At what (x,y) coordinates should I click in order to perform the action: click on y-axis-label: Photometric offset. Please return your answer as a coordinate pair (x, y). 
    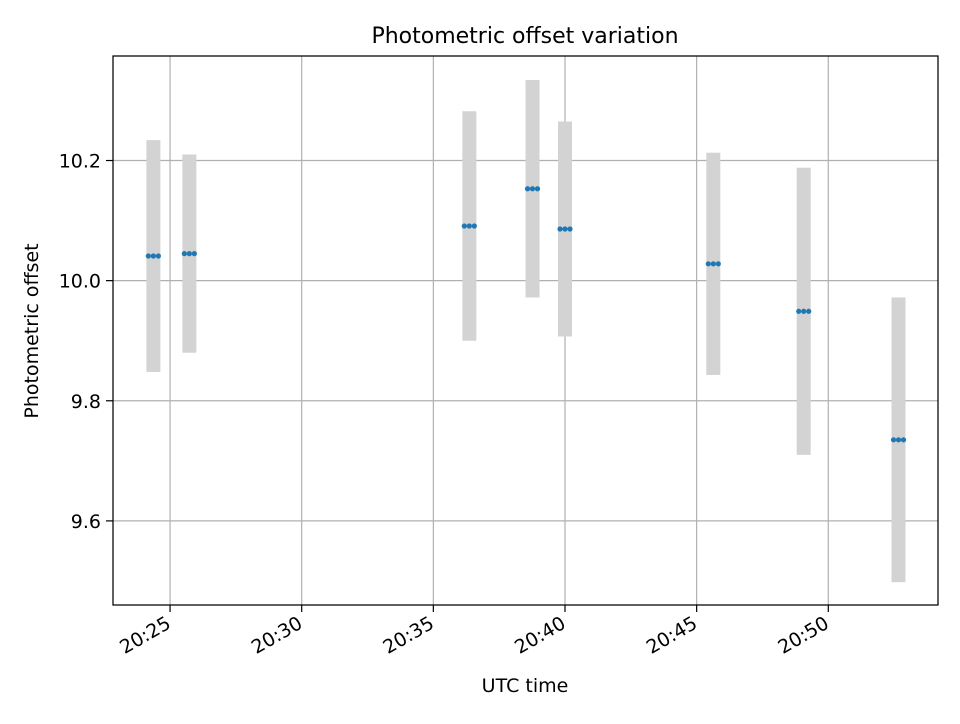
    Looking at the image, I should click on (32, 330).